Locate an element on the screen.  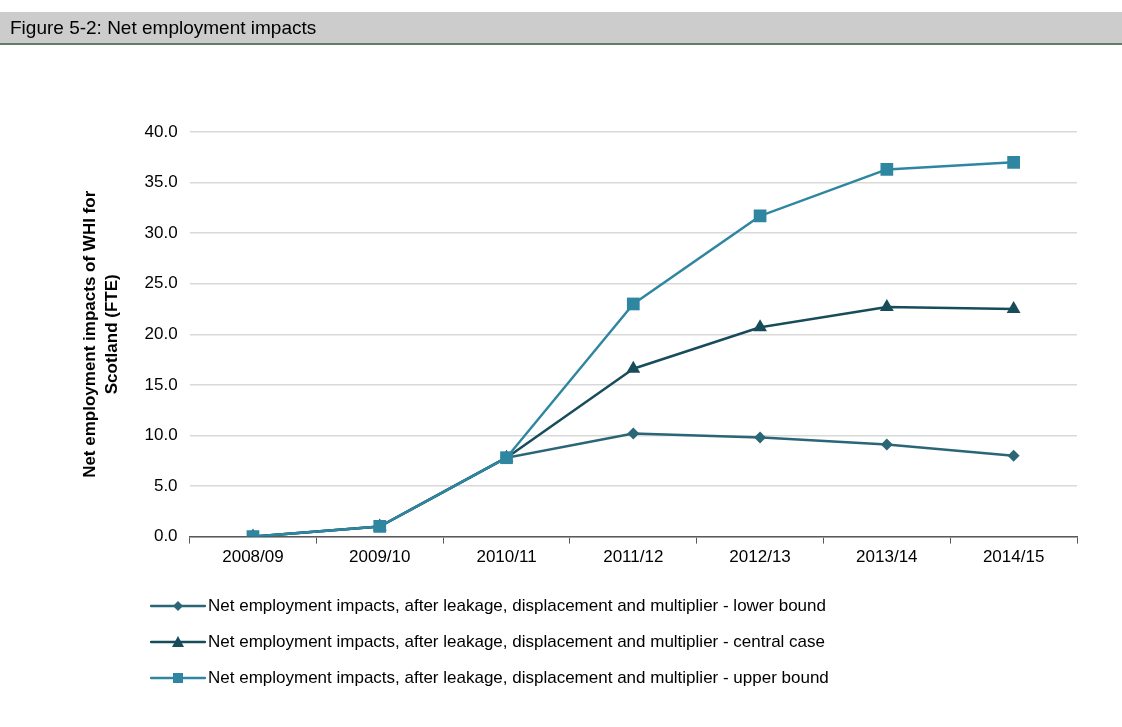
x-tick-label: 2013/14 is located at coordinates (887, 557).